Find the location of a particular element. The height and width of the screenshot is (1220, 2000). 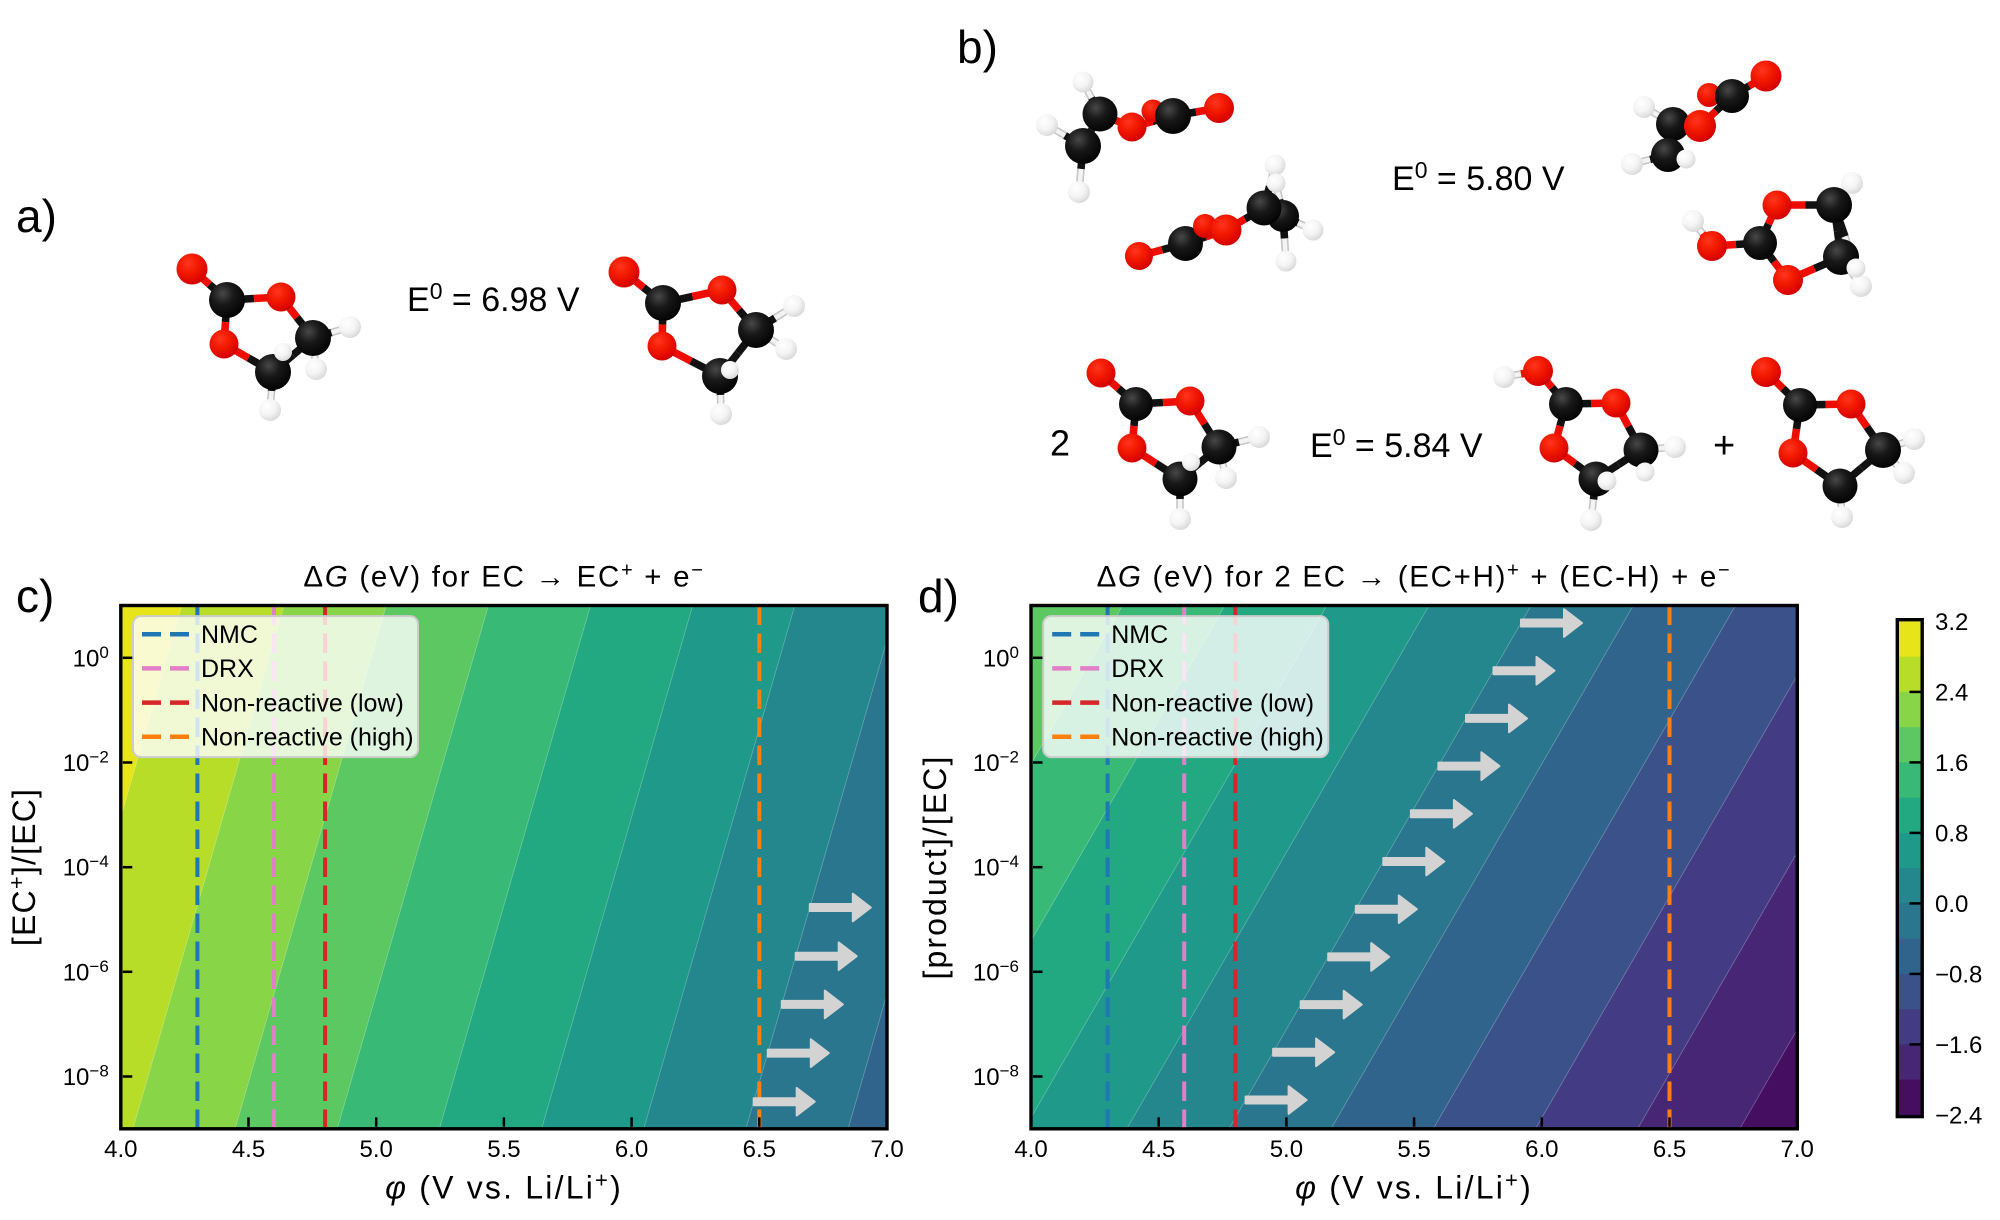

svg-text: −0.8 is located at coordinates (1958, 975).